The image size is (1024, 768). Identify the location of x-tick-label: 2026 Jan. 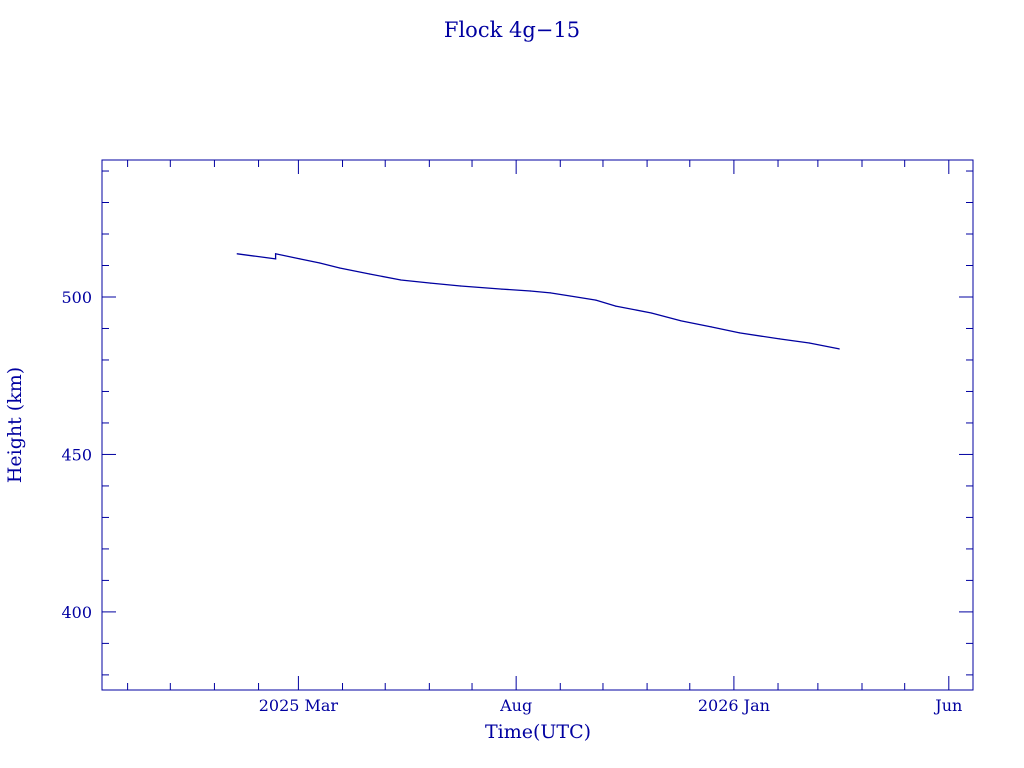
(734, 705).